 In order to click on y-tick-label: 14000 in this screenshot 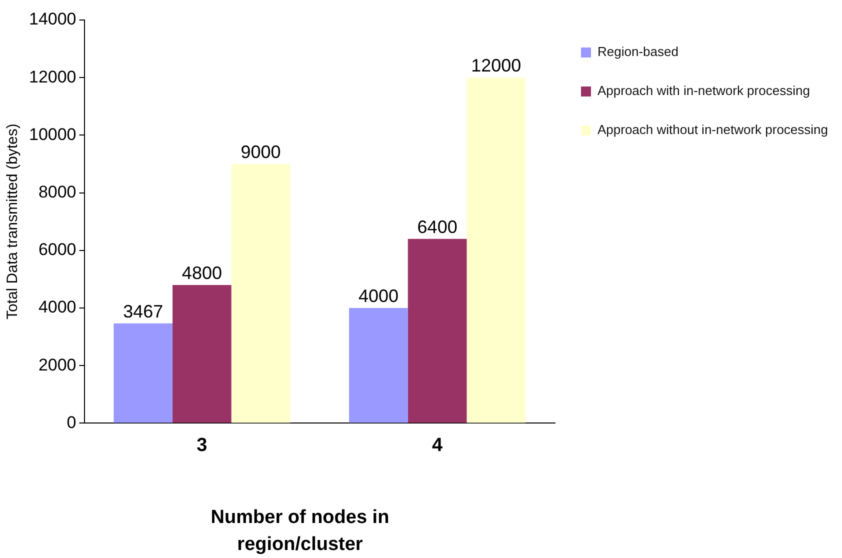, I will do `click(52, 19)`.